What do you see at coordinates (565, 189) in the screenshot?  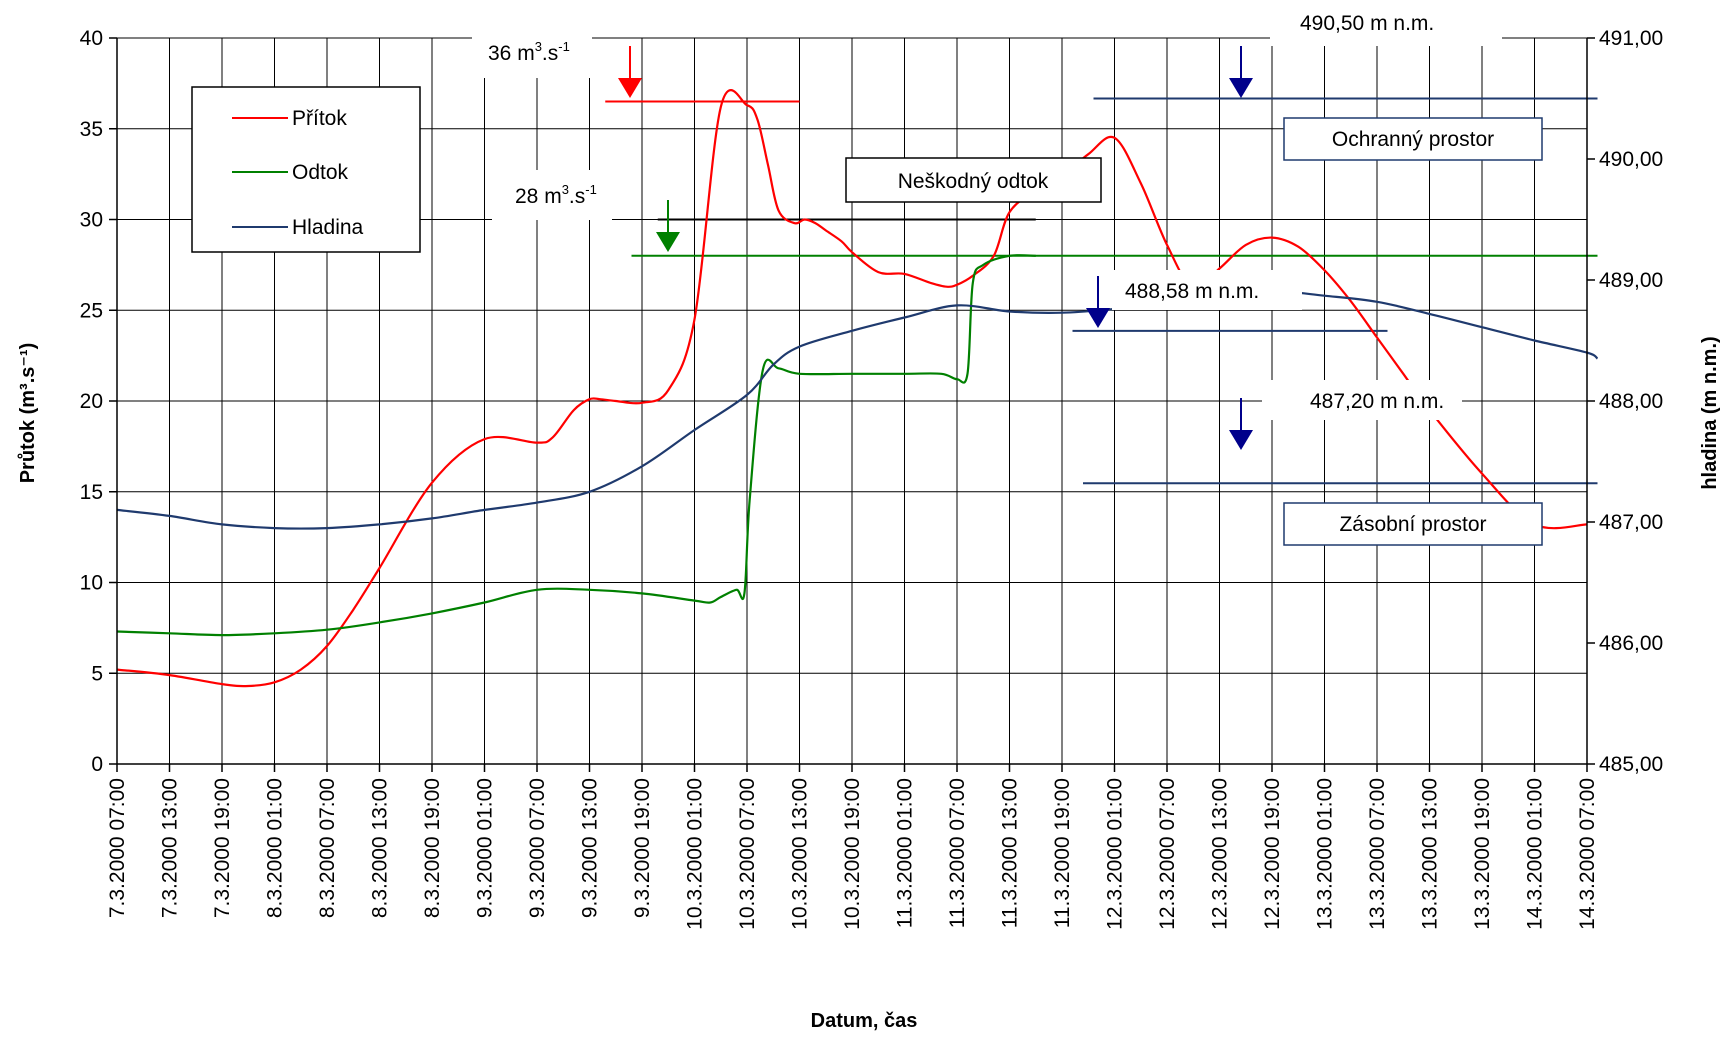 I see `q28-label-sup1: 3` at bounding box center [565, 189].